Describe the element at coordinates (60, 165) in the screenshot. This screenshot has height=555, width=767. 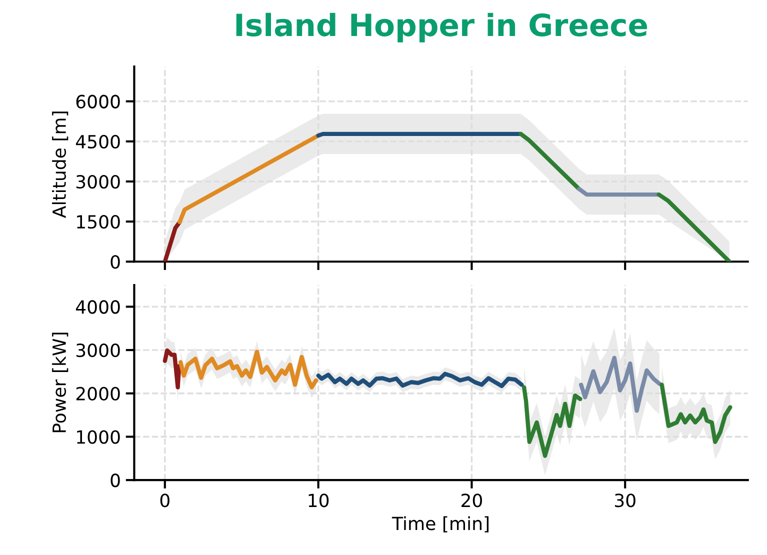
I see `y-axis-title: Altitude [m]` at that location.